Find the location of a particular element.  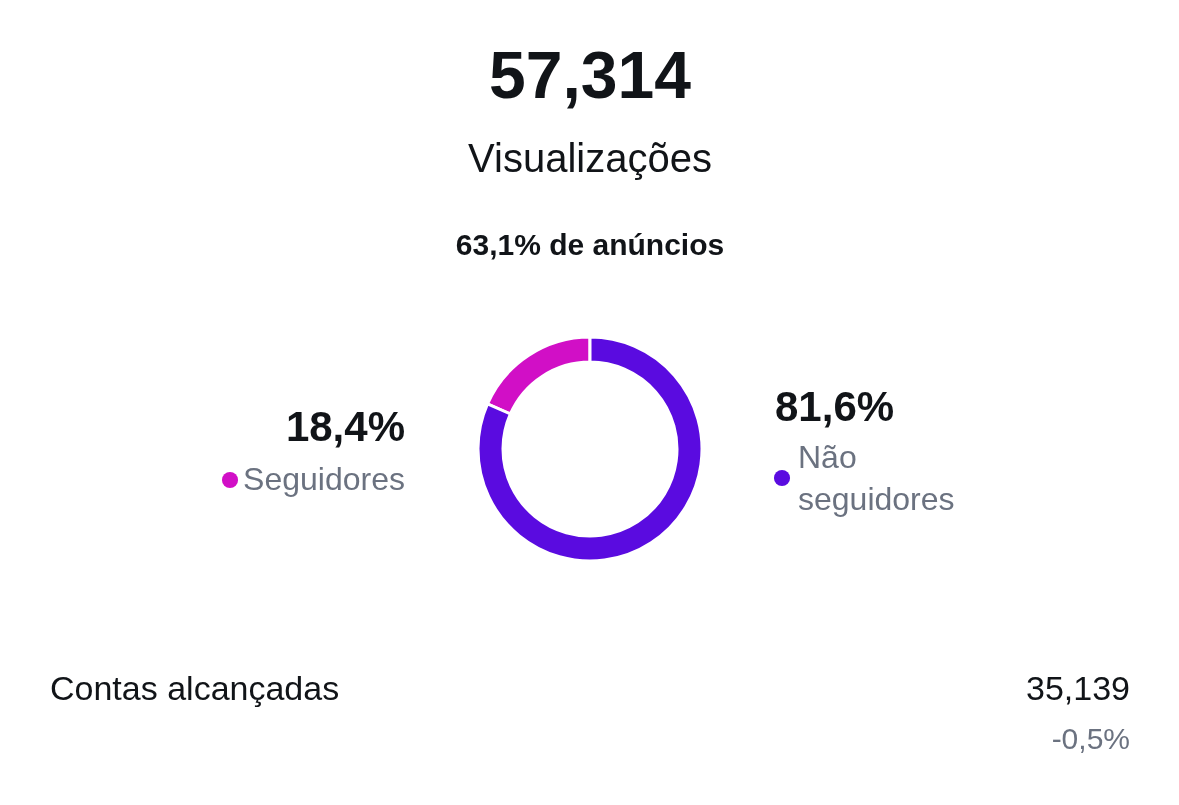

data-label: 18,4% is located at coordinates (345, 426).